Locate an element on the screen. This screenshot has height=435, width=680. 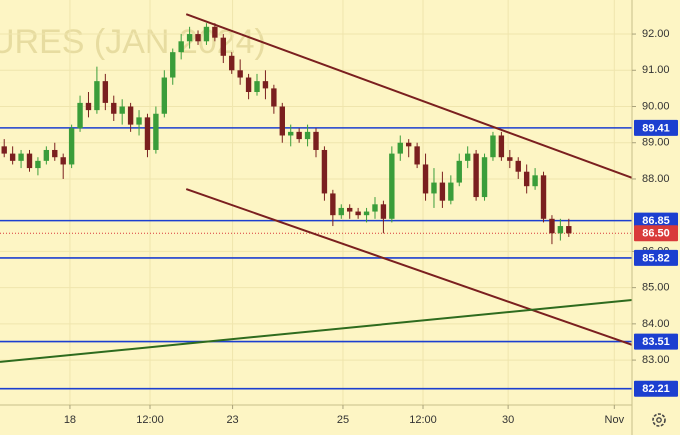
y-tick-label: 84.00 is located at coordinates (656, 324).